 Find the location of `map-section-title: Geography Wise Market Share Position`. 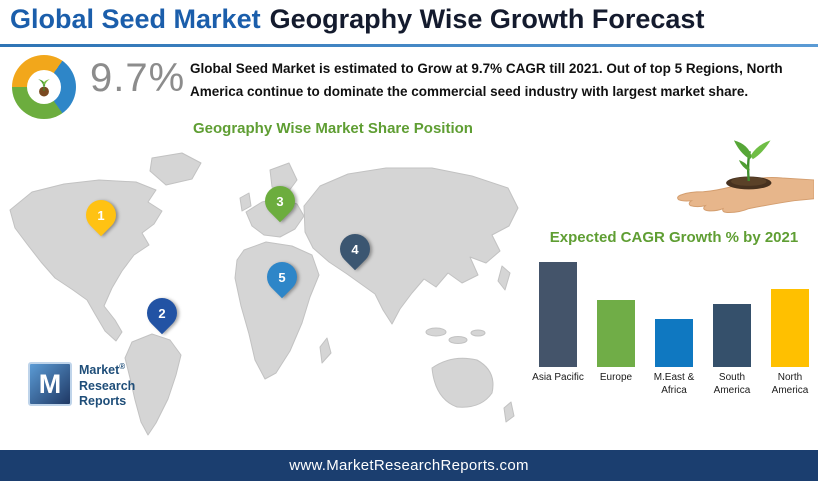

map-section-title: Geography Wise Market Share Position is located at coordinates (333, 128).